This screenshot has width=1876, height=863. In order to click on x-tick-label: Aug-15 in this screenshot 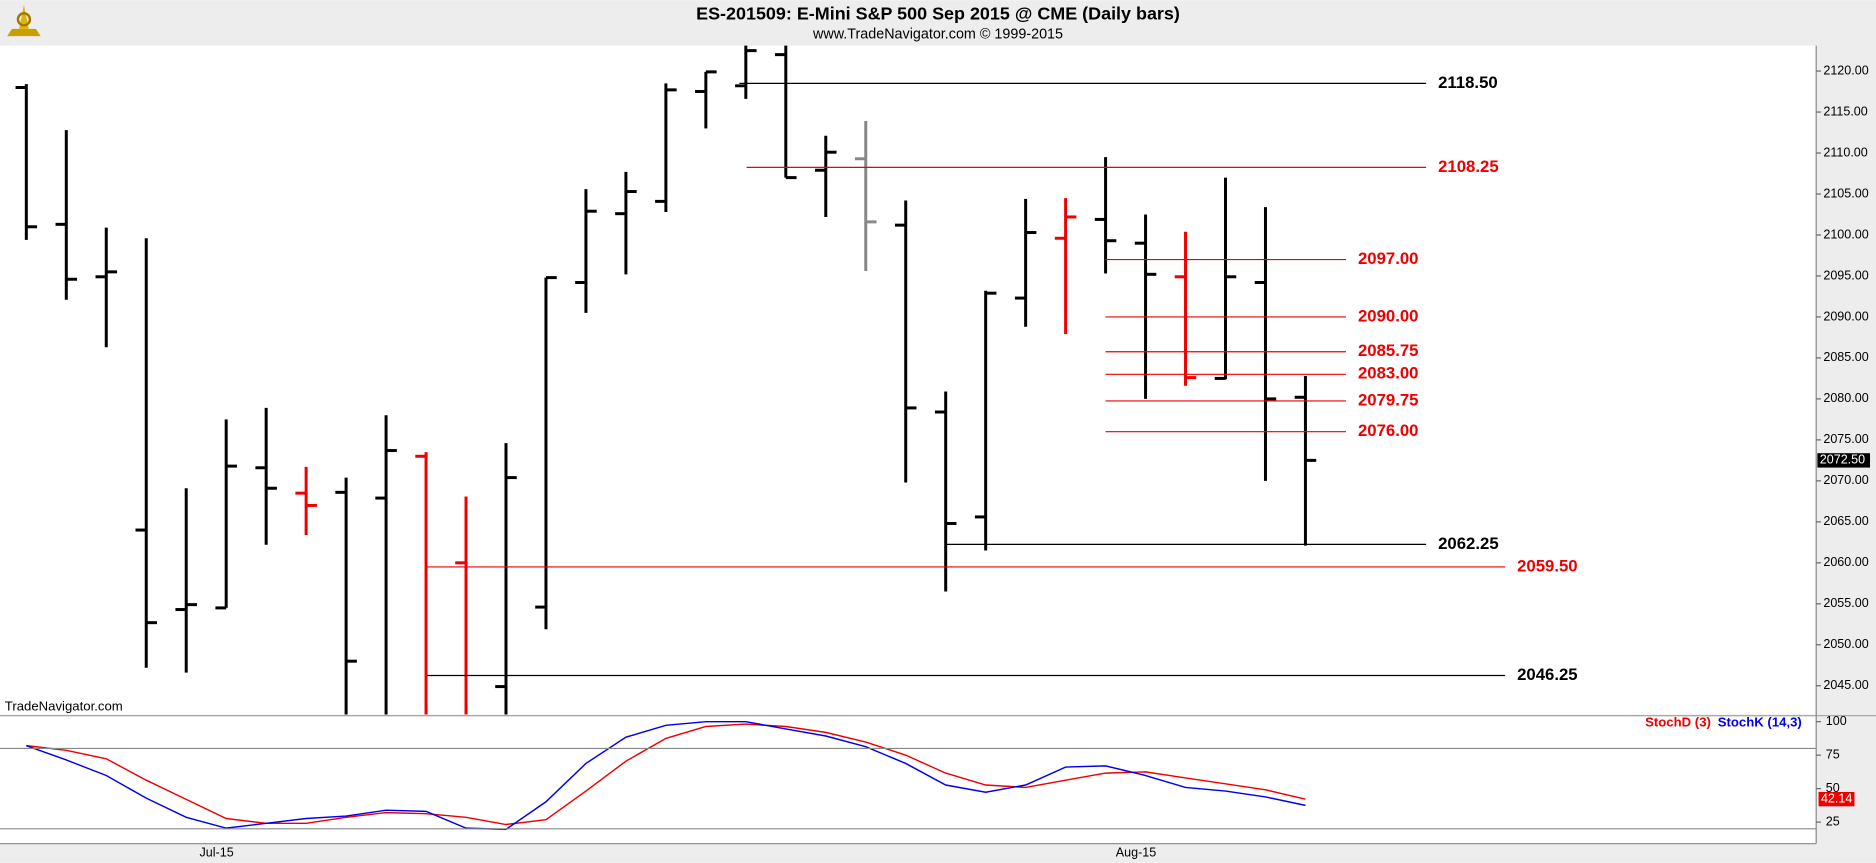, I will do `click(1136, 853)`.